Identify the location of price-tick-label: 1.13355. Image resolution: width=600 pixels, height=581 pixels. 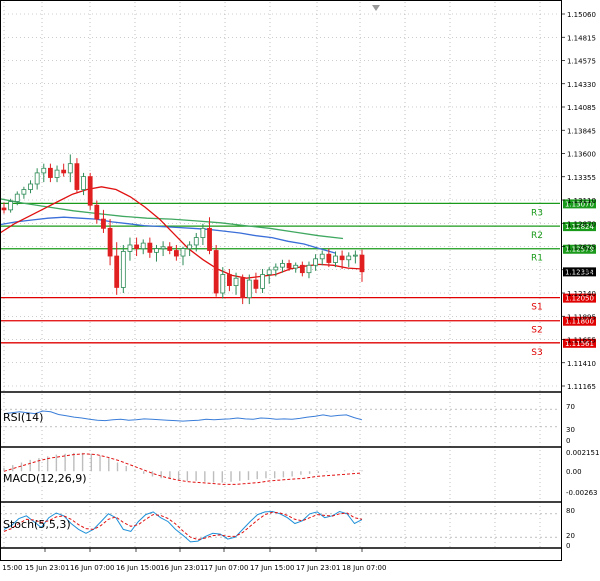
(581, 178).